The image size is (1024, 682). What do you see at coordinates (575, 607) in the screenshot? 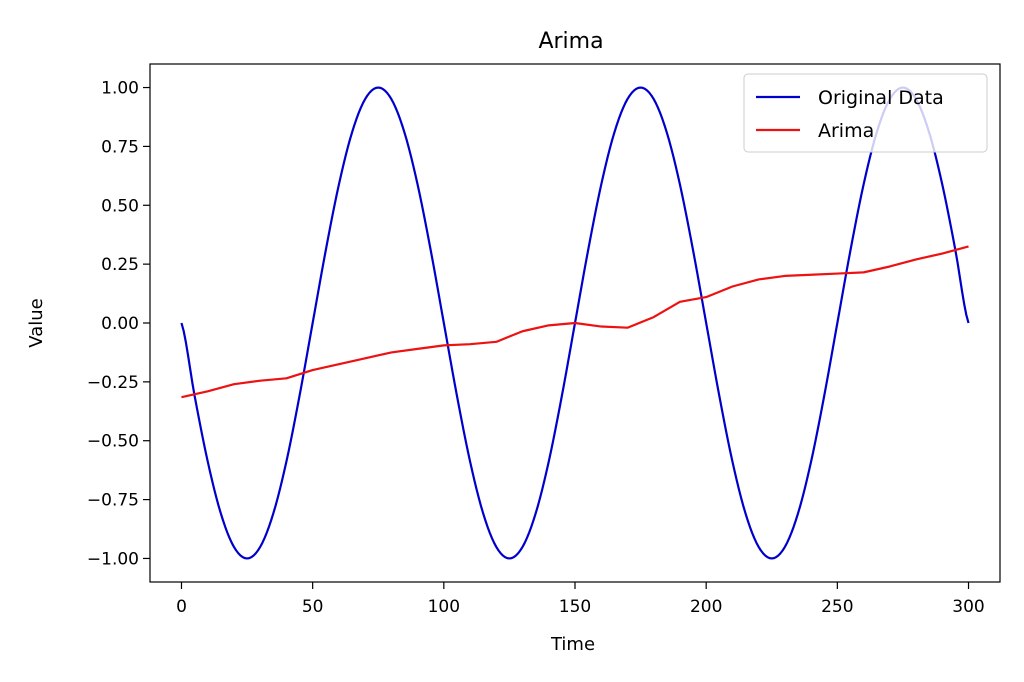
I see `x-tick-label: 150` at bounding box center [575, 607].